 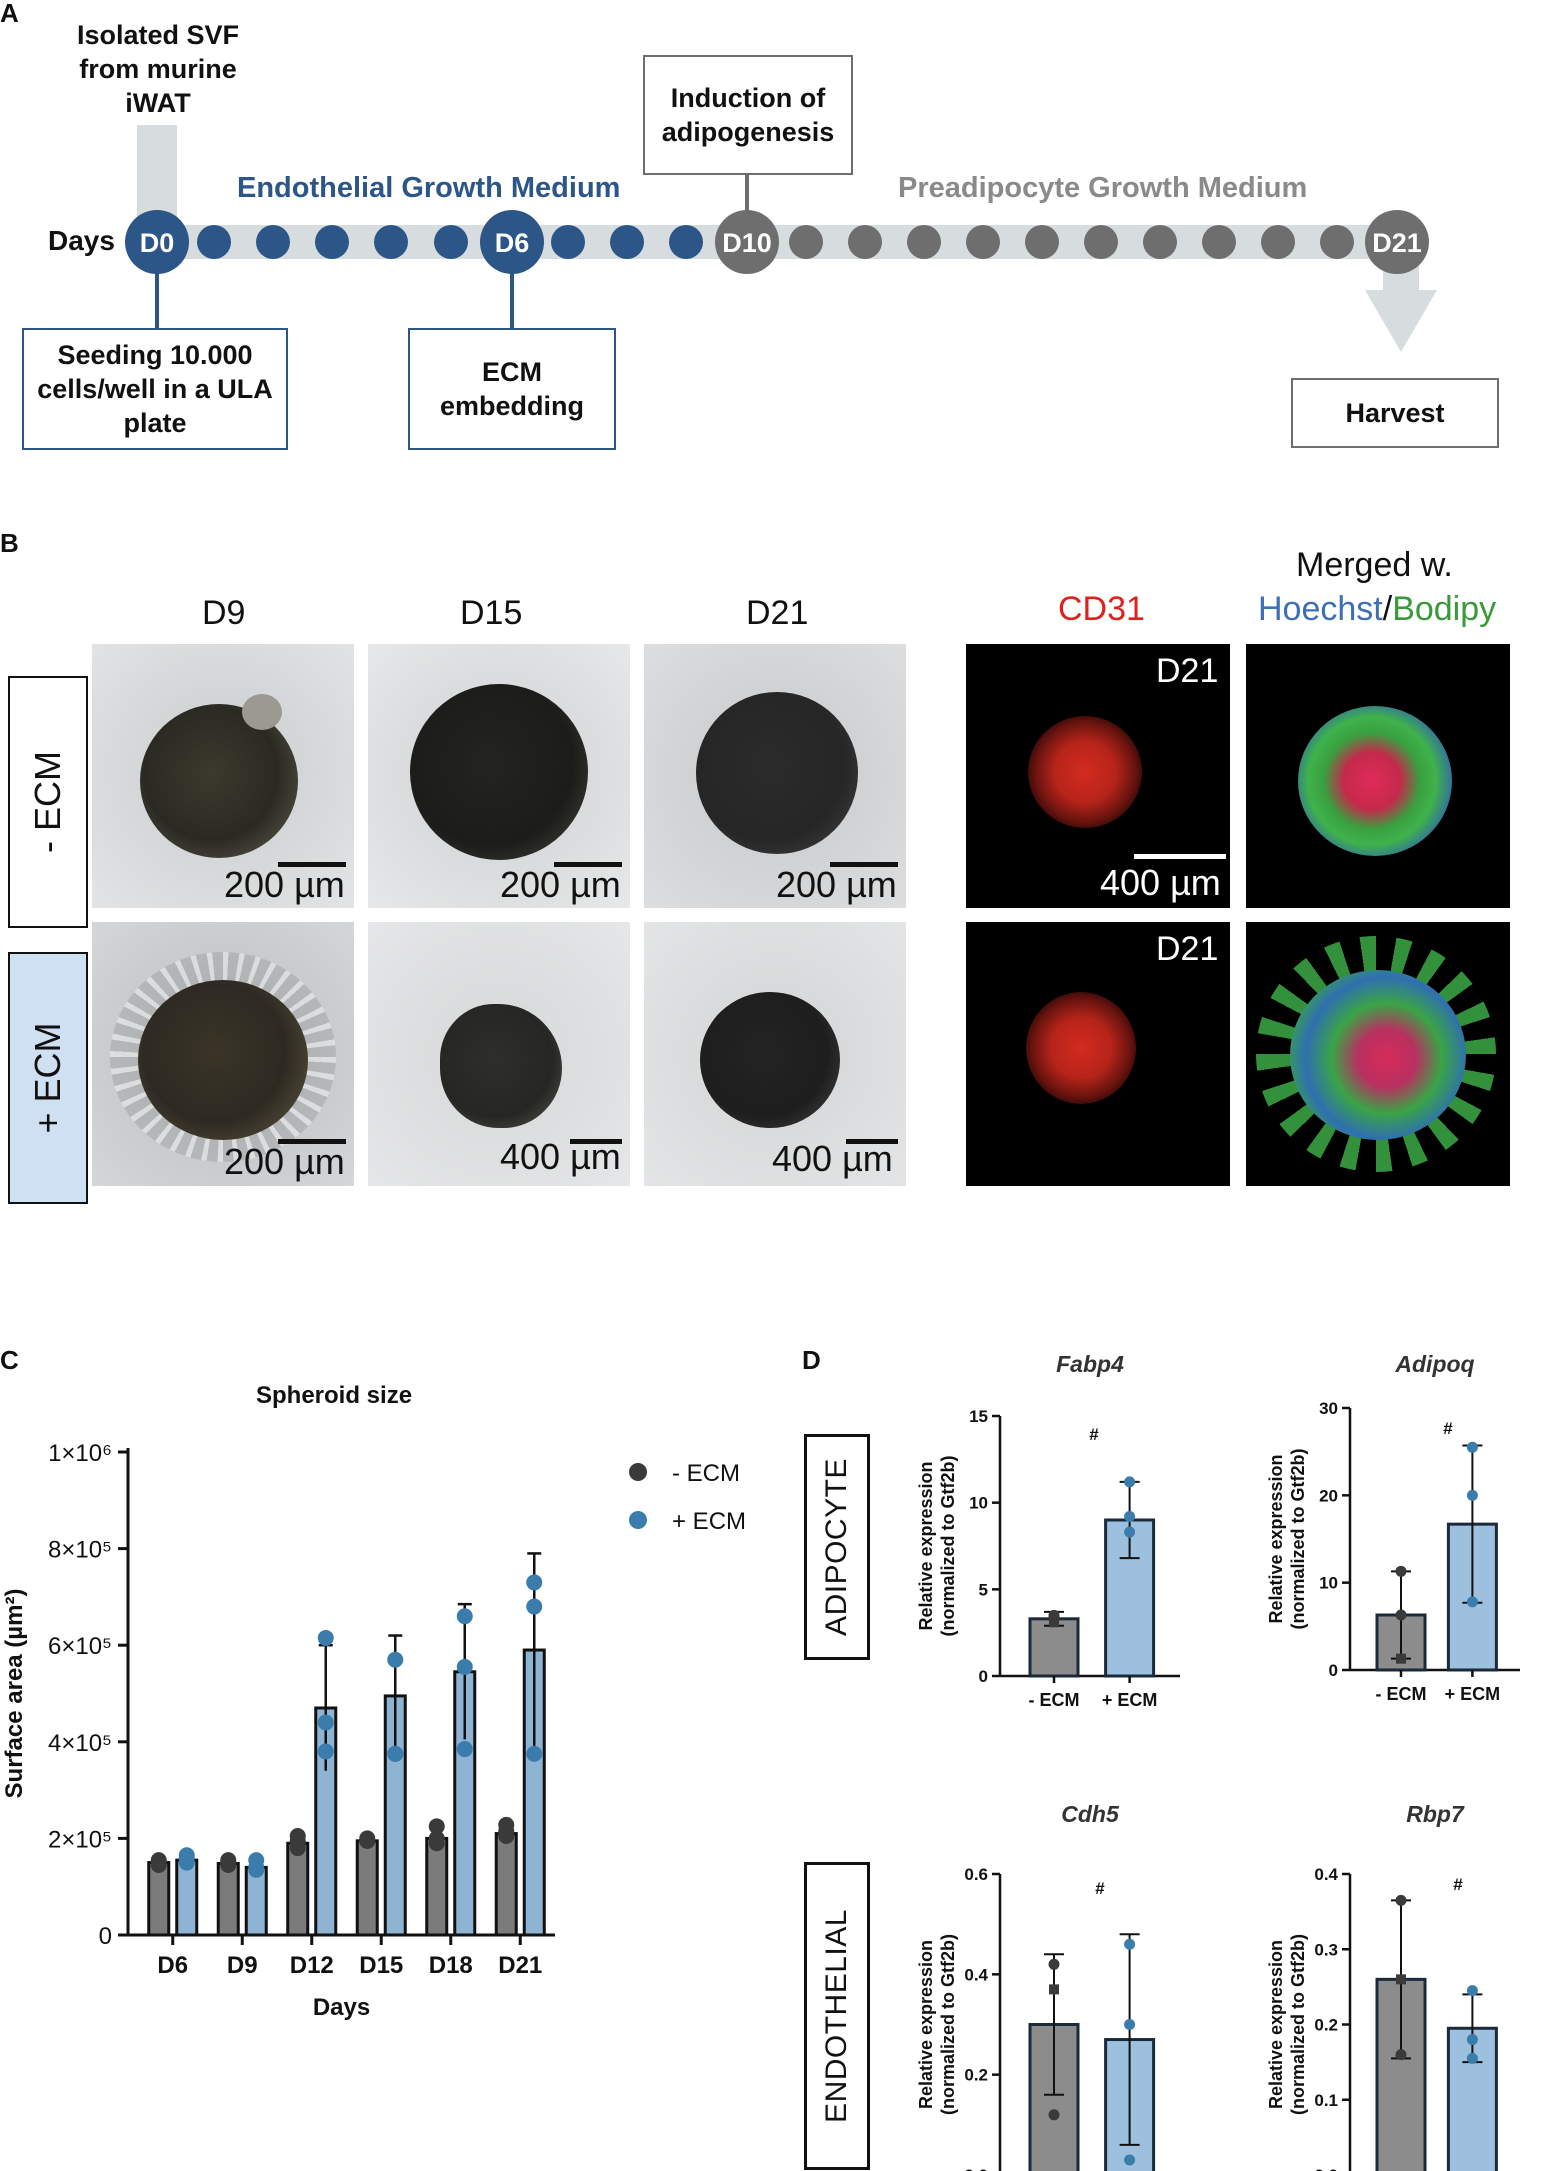 What do you see at coordinates (1098, 1054) in the screenshot?
I see `cd31-plus-ecm` at bounding box center [1098, 1054].